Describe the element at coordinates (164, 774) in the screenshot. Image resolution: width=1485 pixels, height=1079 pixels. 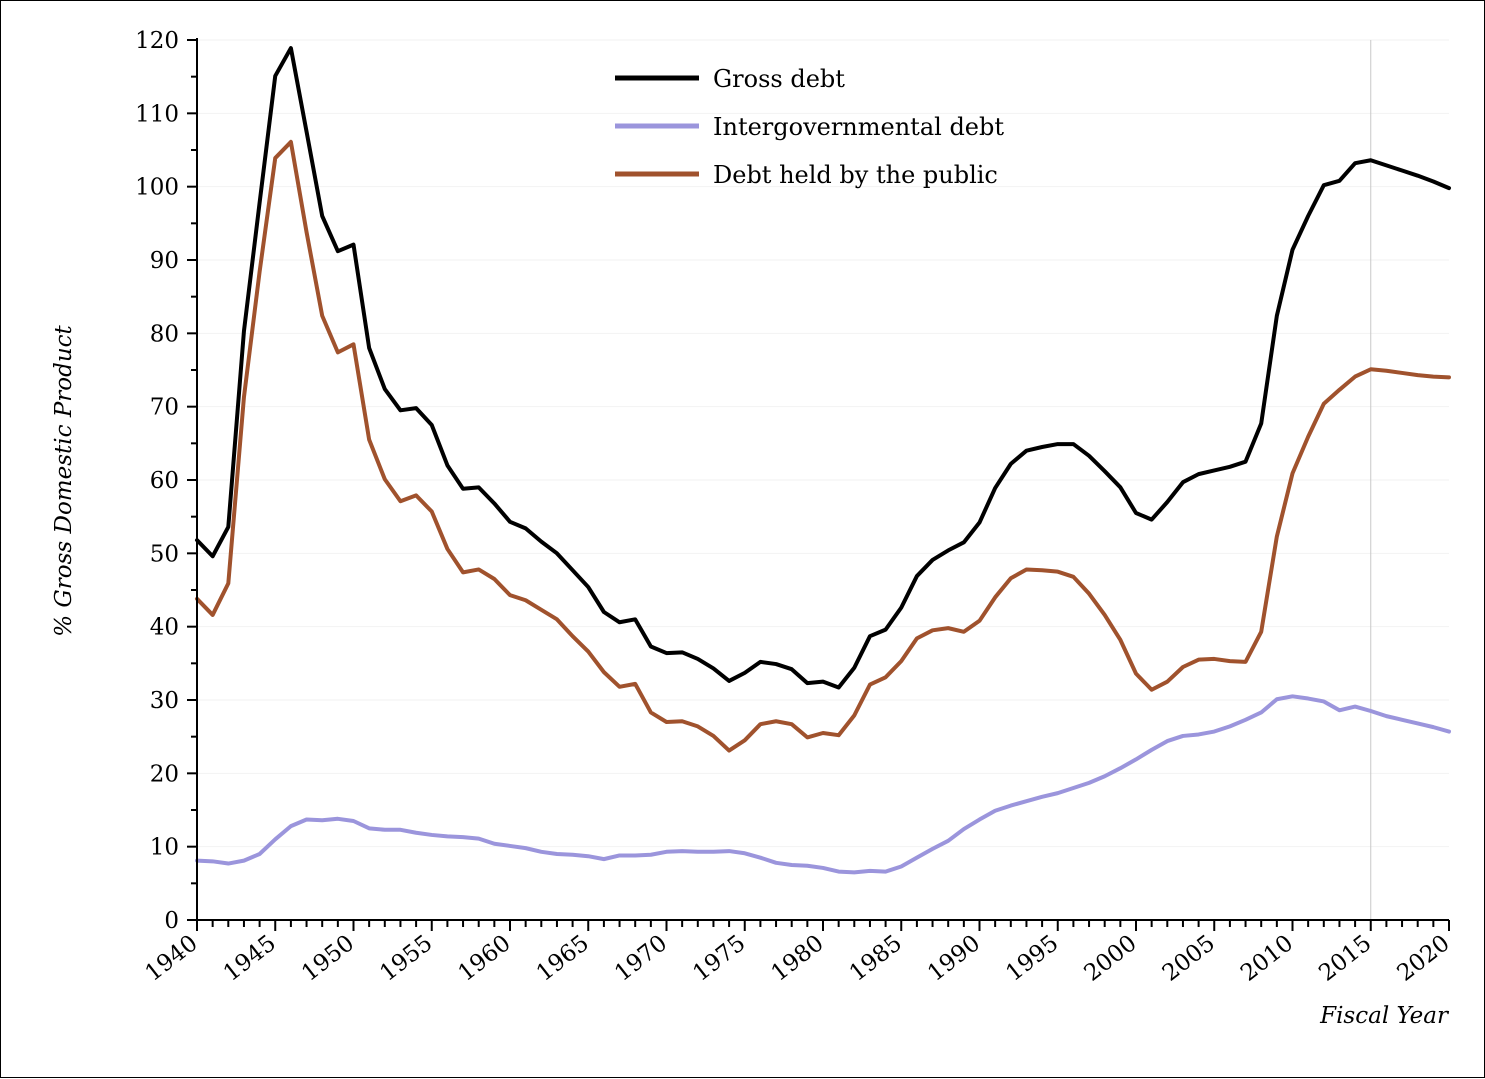
I see `y-tick-label: 20` at that location.